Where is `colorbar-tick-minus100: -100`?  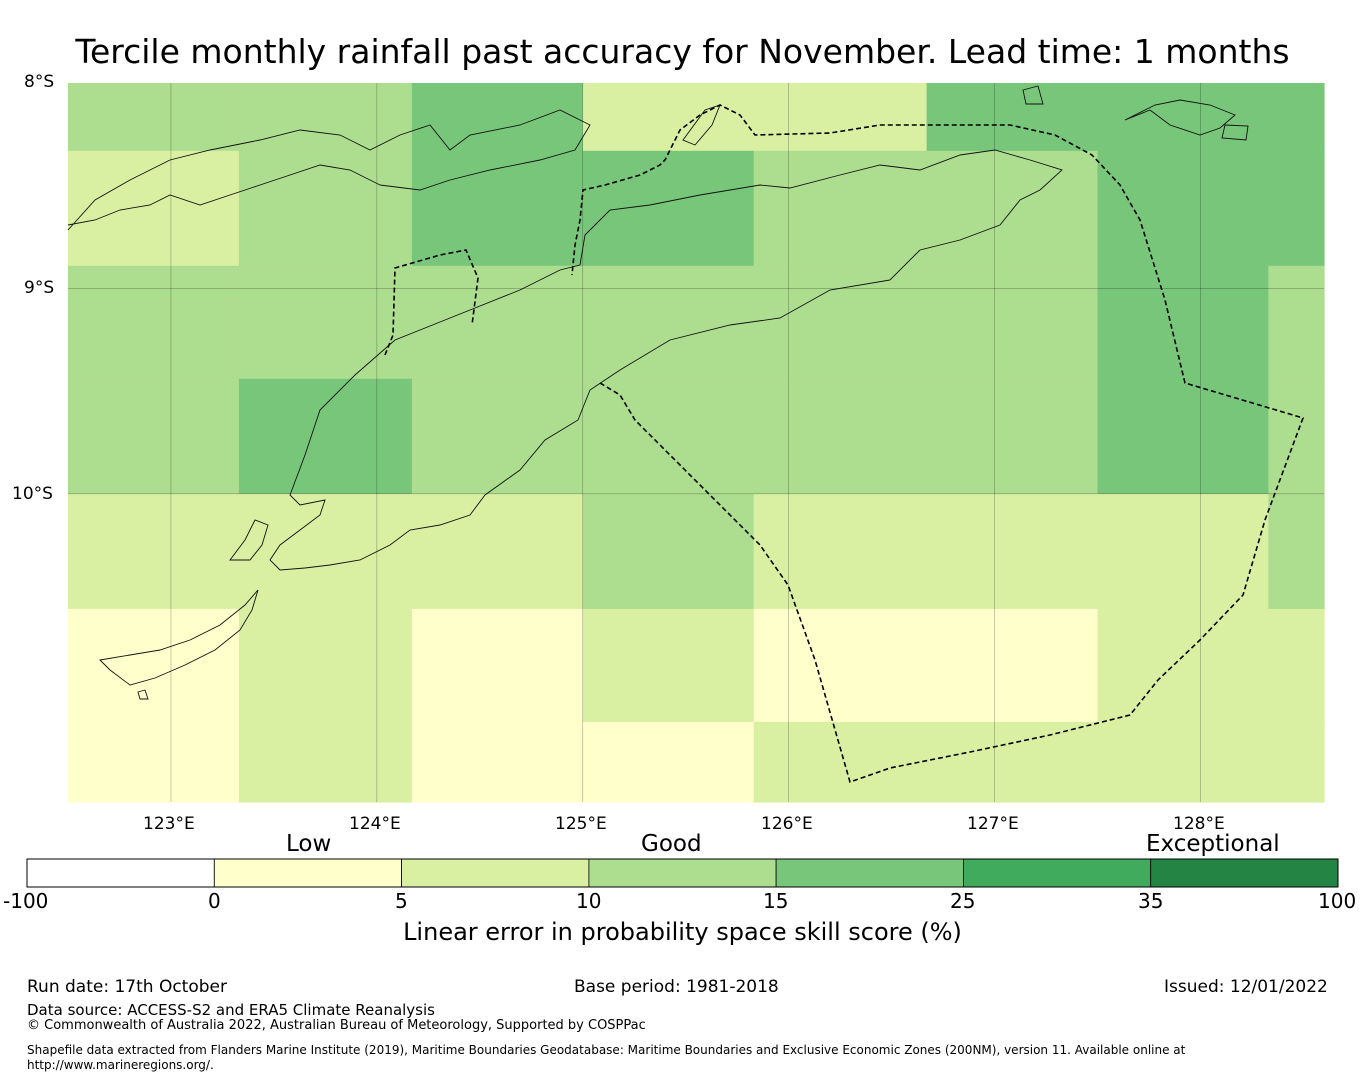 colorbar-tick-minus100: -100 is located at coordinates (26, 901).